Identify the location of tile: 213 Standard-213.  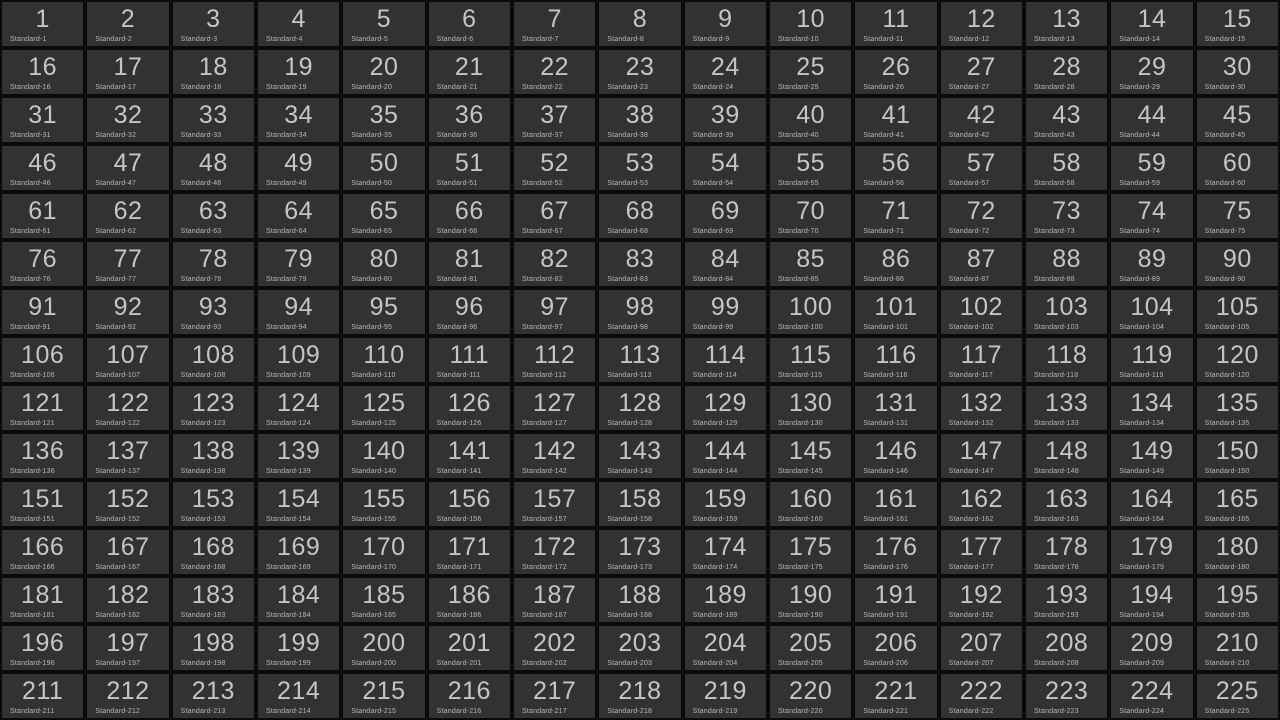
(213, 696).